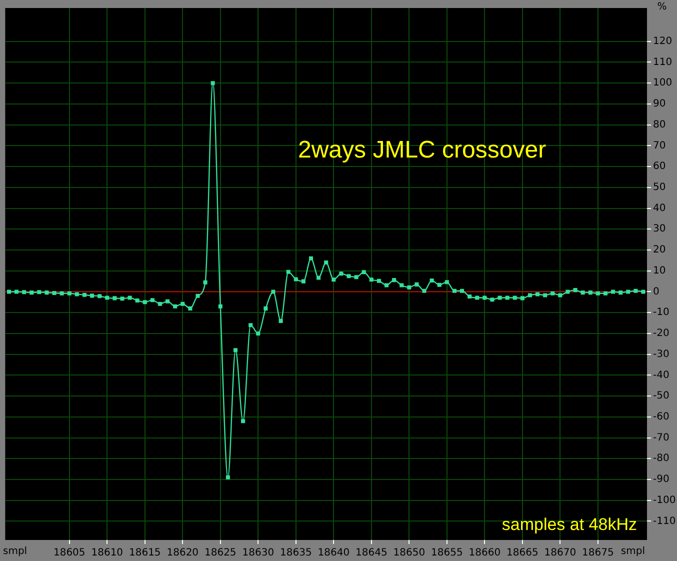 This screenshot has width=677, height=561. Describe the element at coordinates (659, 250) in the screenshot. I see `y-tick-label: 20` at that location.